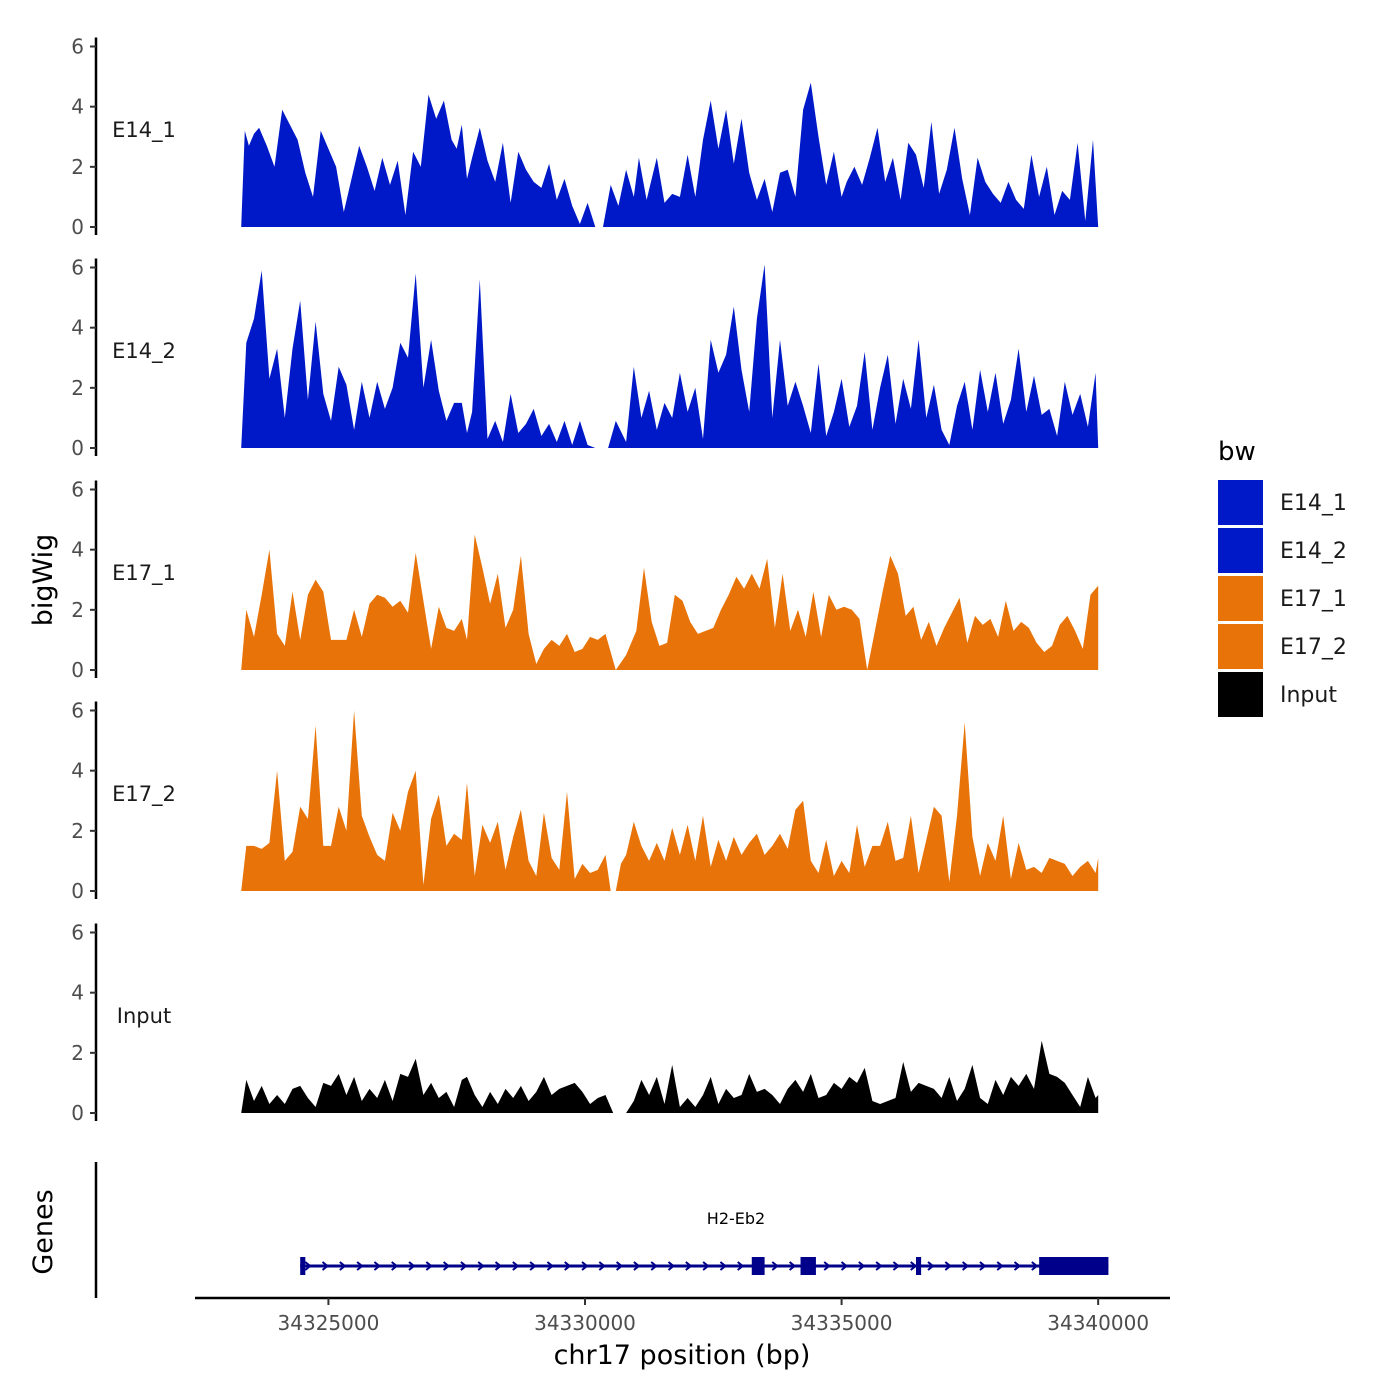 The image size is (1400, 1400). What do you see at coordinates (842, 1323) in the screenshot?
I see `x-tick-label: 34335000` at bounding box center [842, 1323].